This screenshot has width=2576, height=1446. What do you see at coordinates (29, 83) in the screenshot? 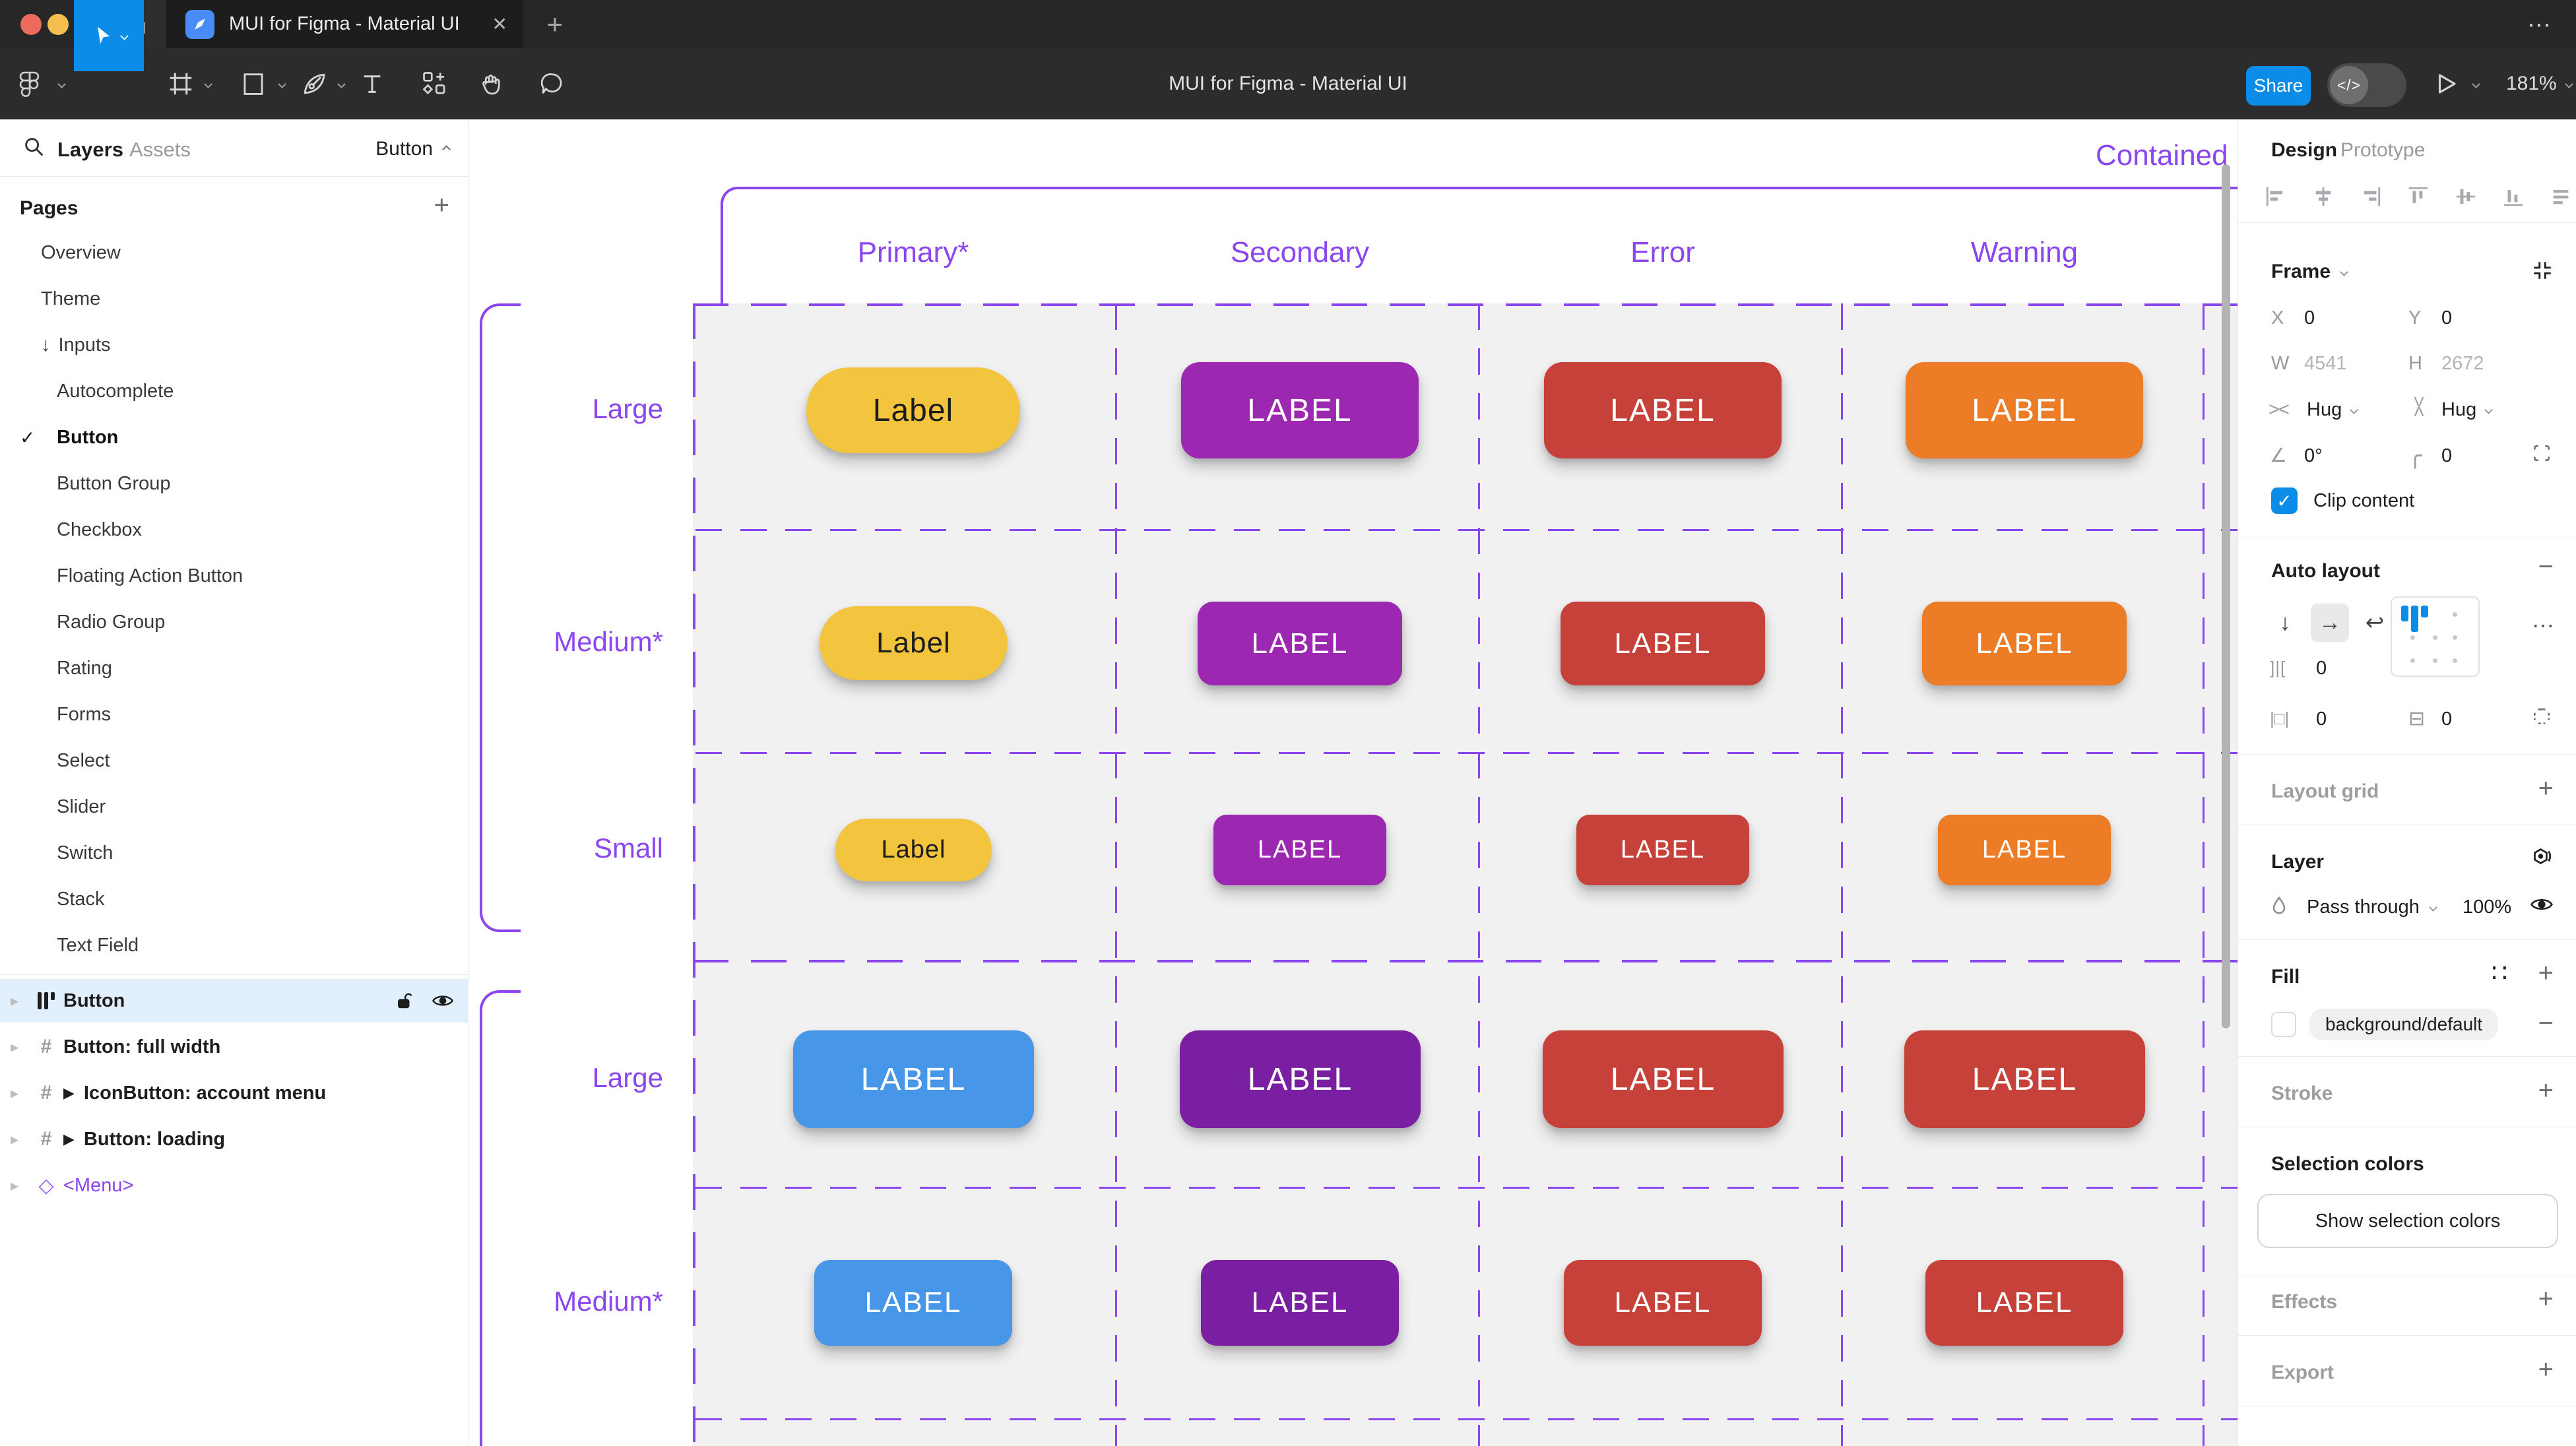
I see `main-menu-button` at bounding box center [29, 83].